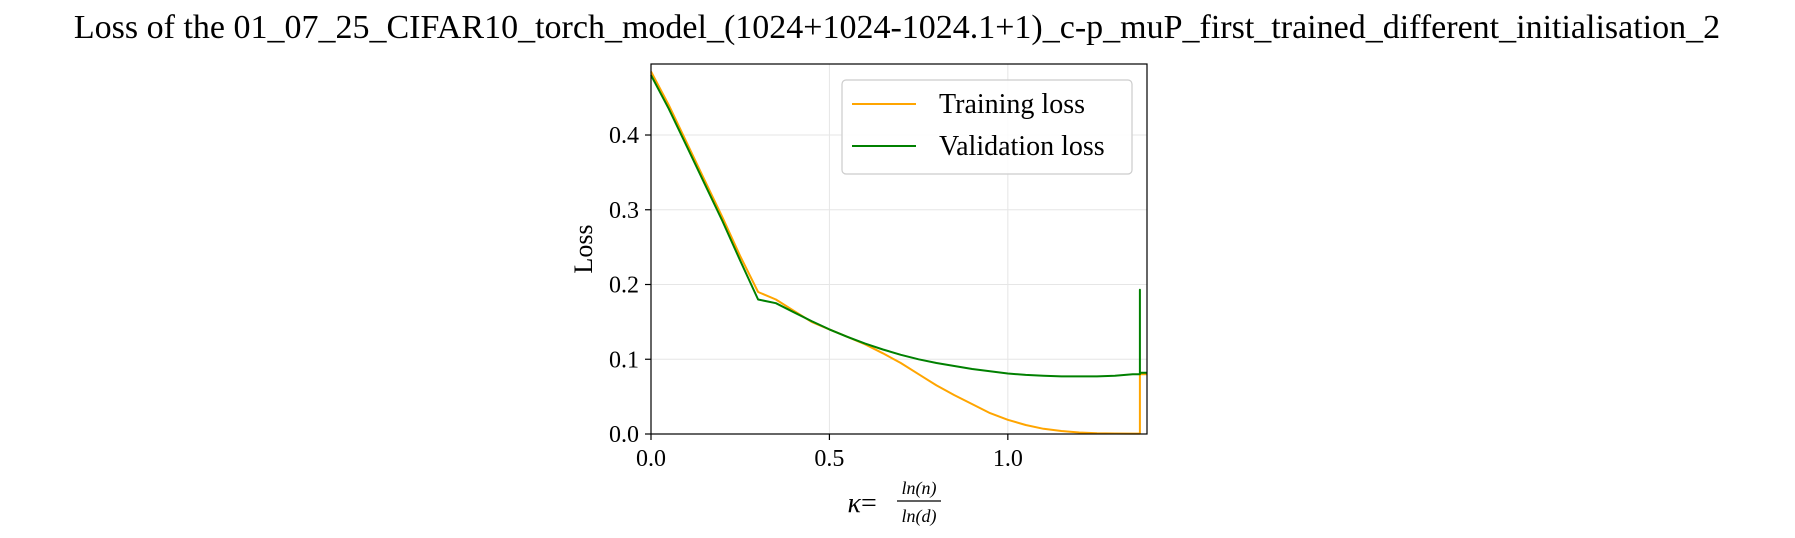 The height and width of the screenshot is (538, 1795). What do you see at coordinates (855, 503) in the screenshot?
I see `x-axis-label-symbol: κ` at bounding box center [855, 503].